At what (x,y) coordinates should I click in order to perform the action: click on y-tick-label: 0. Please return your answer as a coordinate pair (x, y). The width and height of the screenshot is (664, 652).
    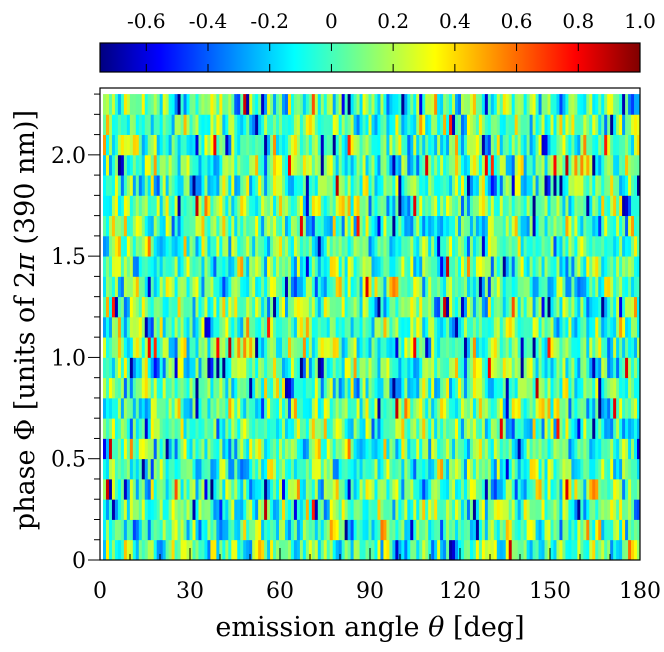
    Looking at the image, I should click on (79, 561).